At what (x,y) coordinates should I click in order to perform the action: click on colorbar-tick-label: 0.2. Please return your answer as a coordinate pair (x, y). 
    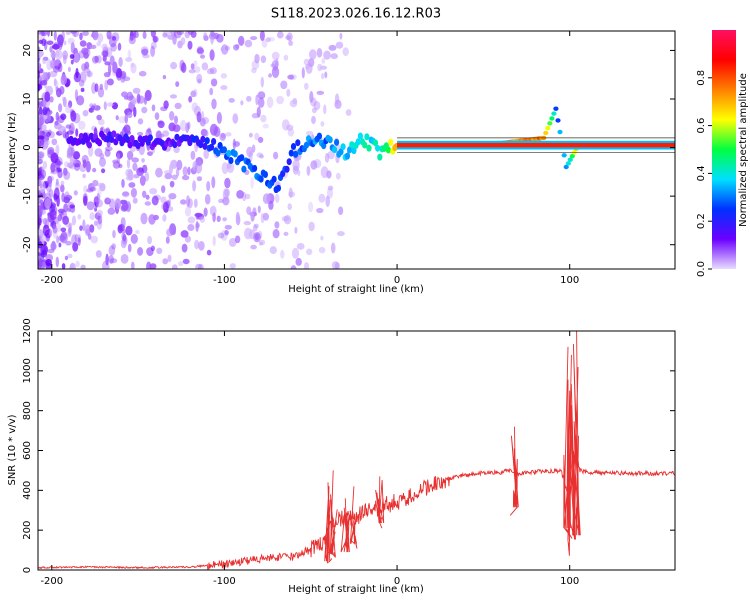
    Looking at the image, I should click on (701, 221).